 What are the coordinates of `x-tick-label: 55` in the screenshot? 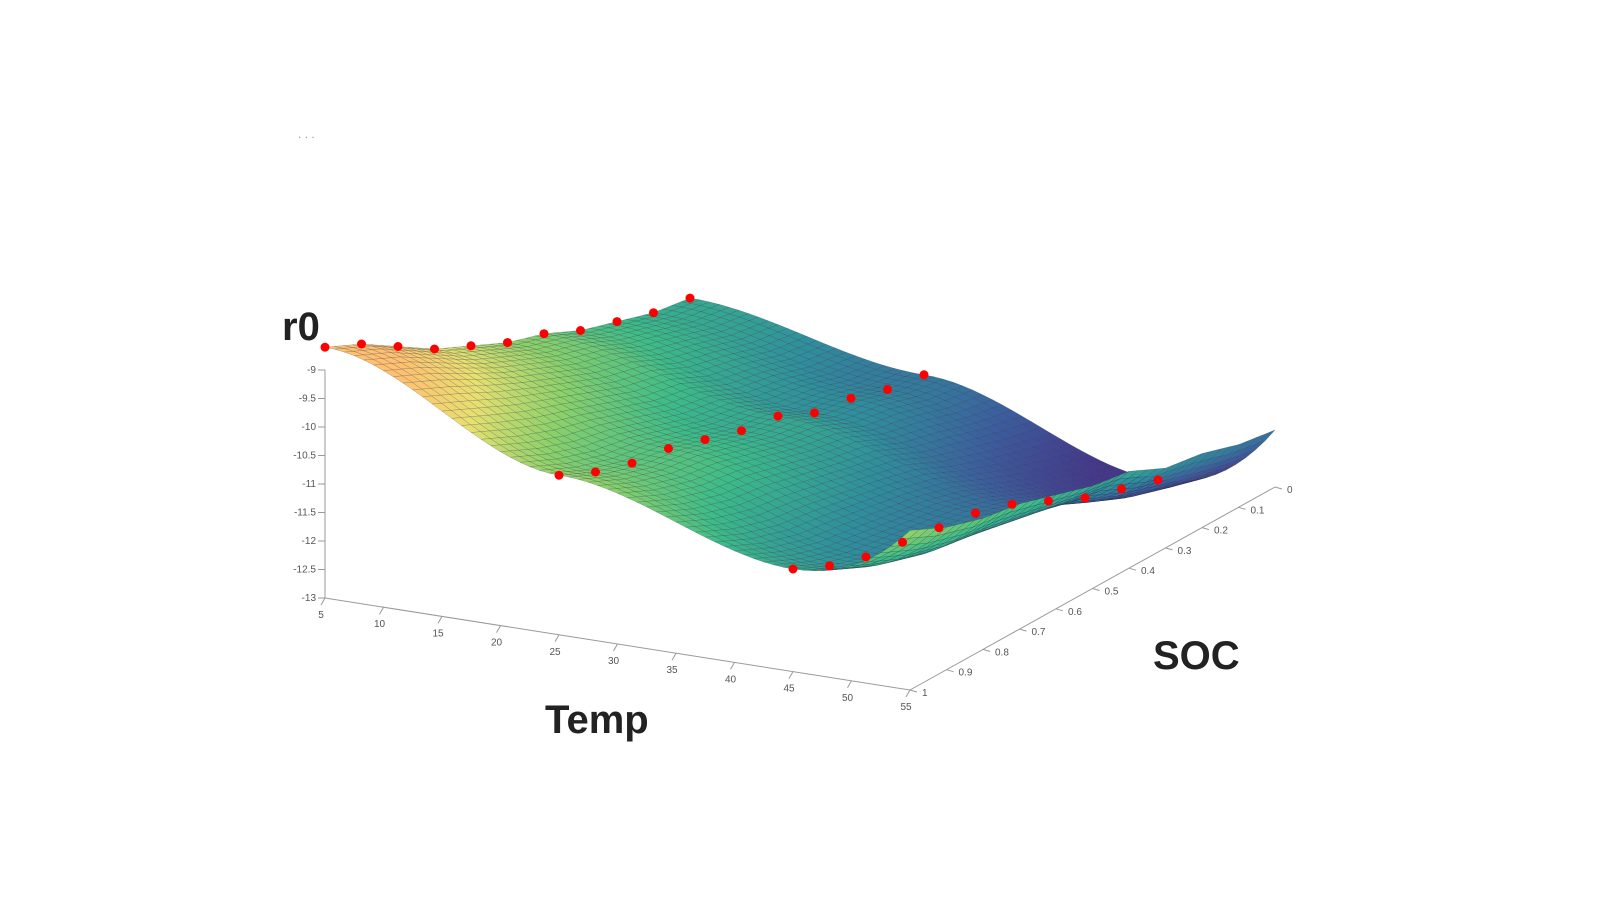 It's located at (906, 707).